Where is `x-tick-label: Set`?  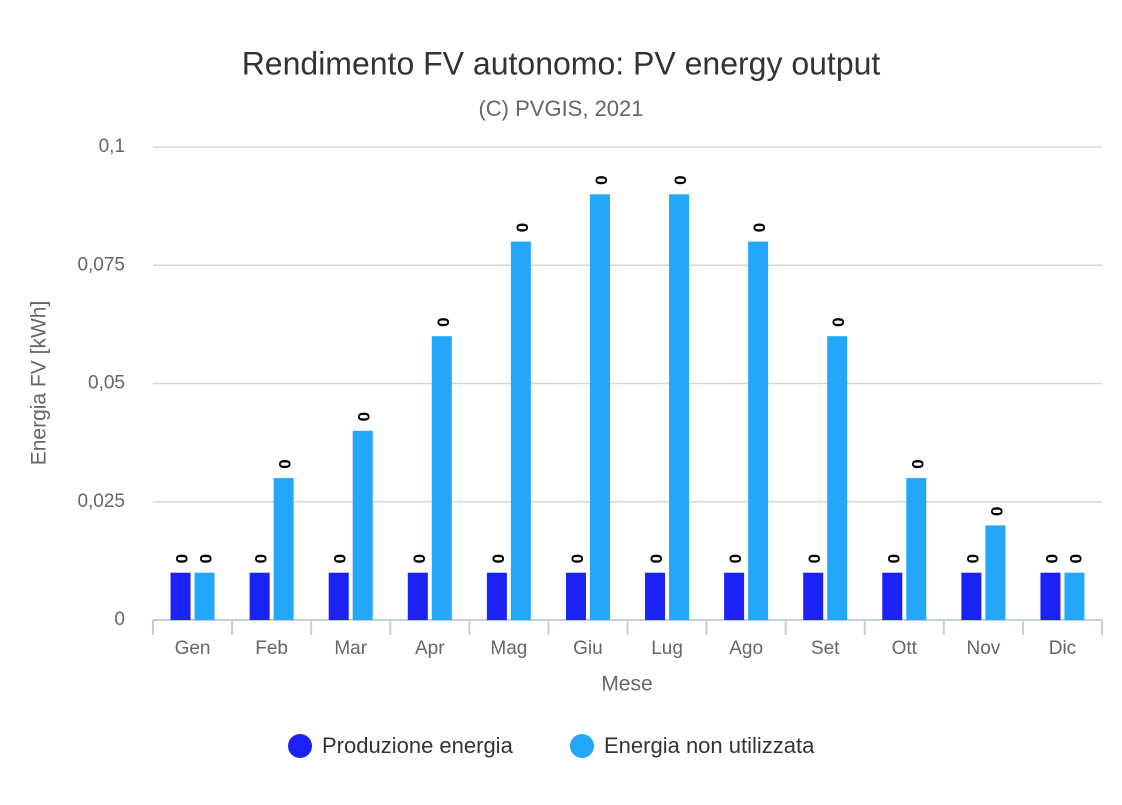
x-tick-label: Set is located at coordinates (825, 648).